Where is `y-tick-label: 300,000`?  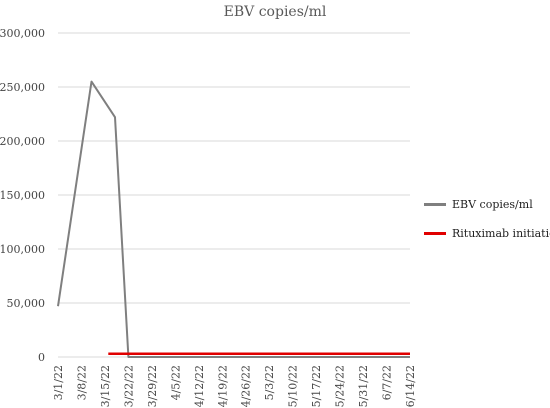 y-tick-label: 300,000 is located at coordinates (22, 33).